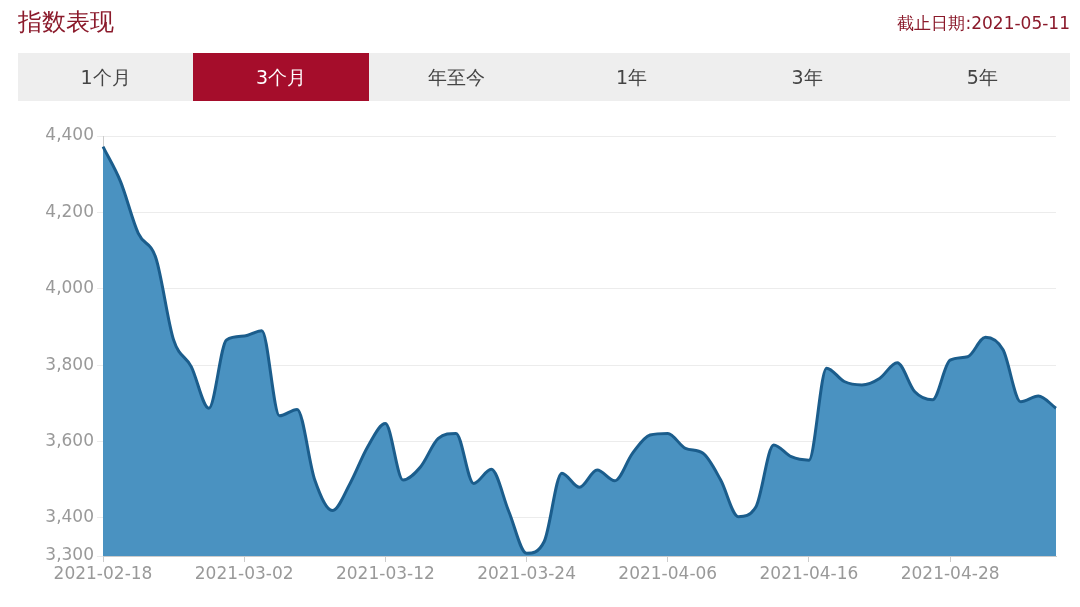 This screenshot has width=1080, height=607. Describe the element at coordinates (69, 554) in the screenshot. I see `y-tick-label: 3,300` at that location.